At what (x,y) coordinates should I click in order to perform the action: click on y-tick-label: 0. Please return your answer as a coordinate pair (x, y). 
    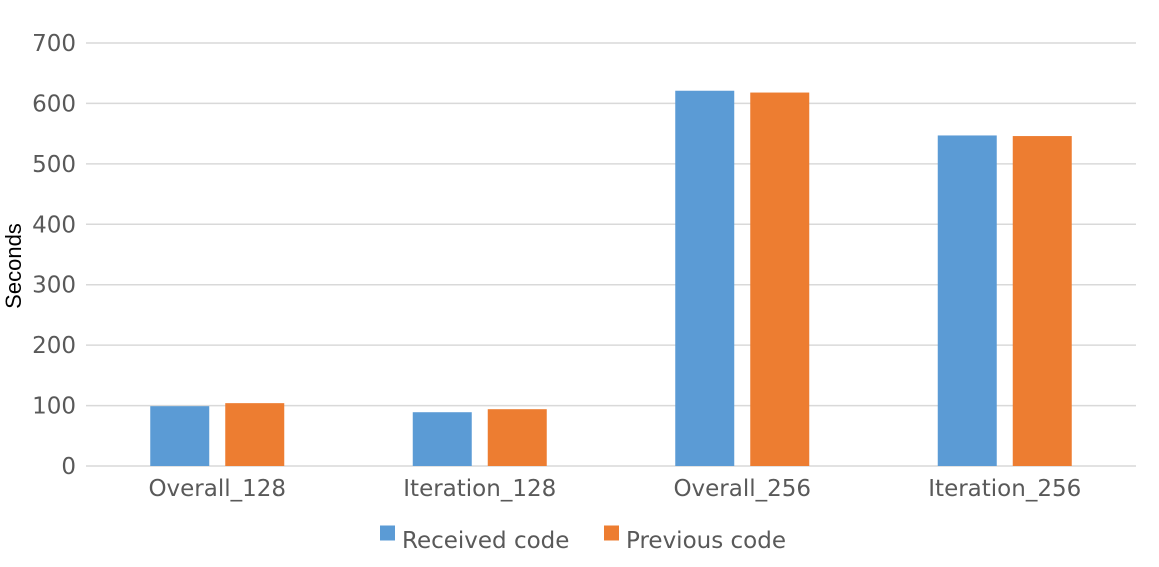
    Looking at the image, I should click on (68, 467).